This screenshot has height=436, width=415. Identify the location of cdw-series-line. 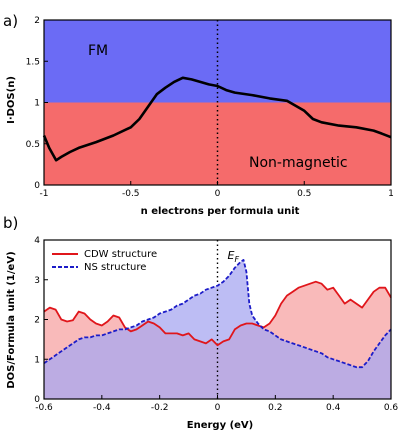
(217, 313).